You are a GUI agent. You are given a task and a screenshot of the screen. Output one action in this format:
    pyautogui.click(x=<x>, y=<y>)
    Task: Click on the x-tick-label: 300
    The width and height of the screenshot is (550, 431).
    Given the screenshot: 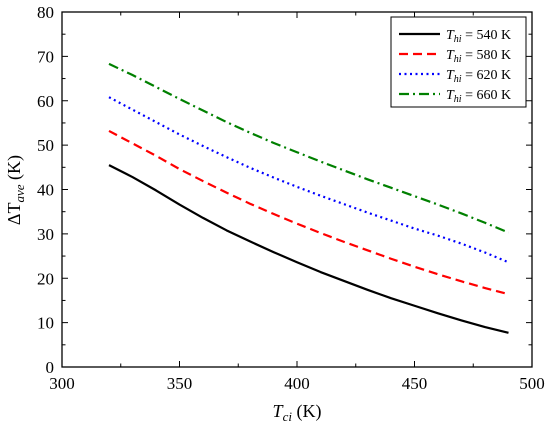 What is the action you would take?
    pyautogui.click(x=62, y=383)
    